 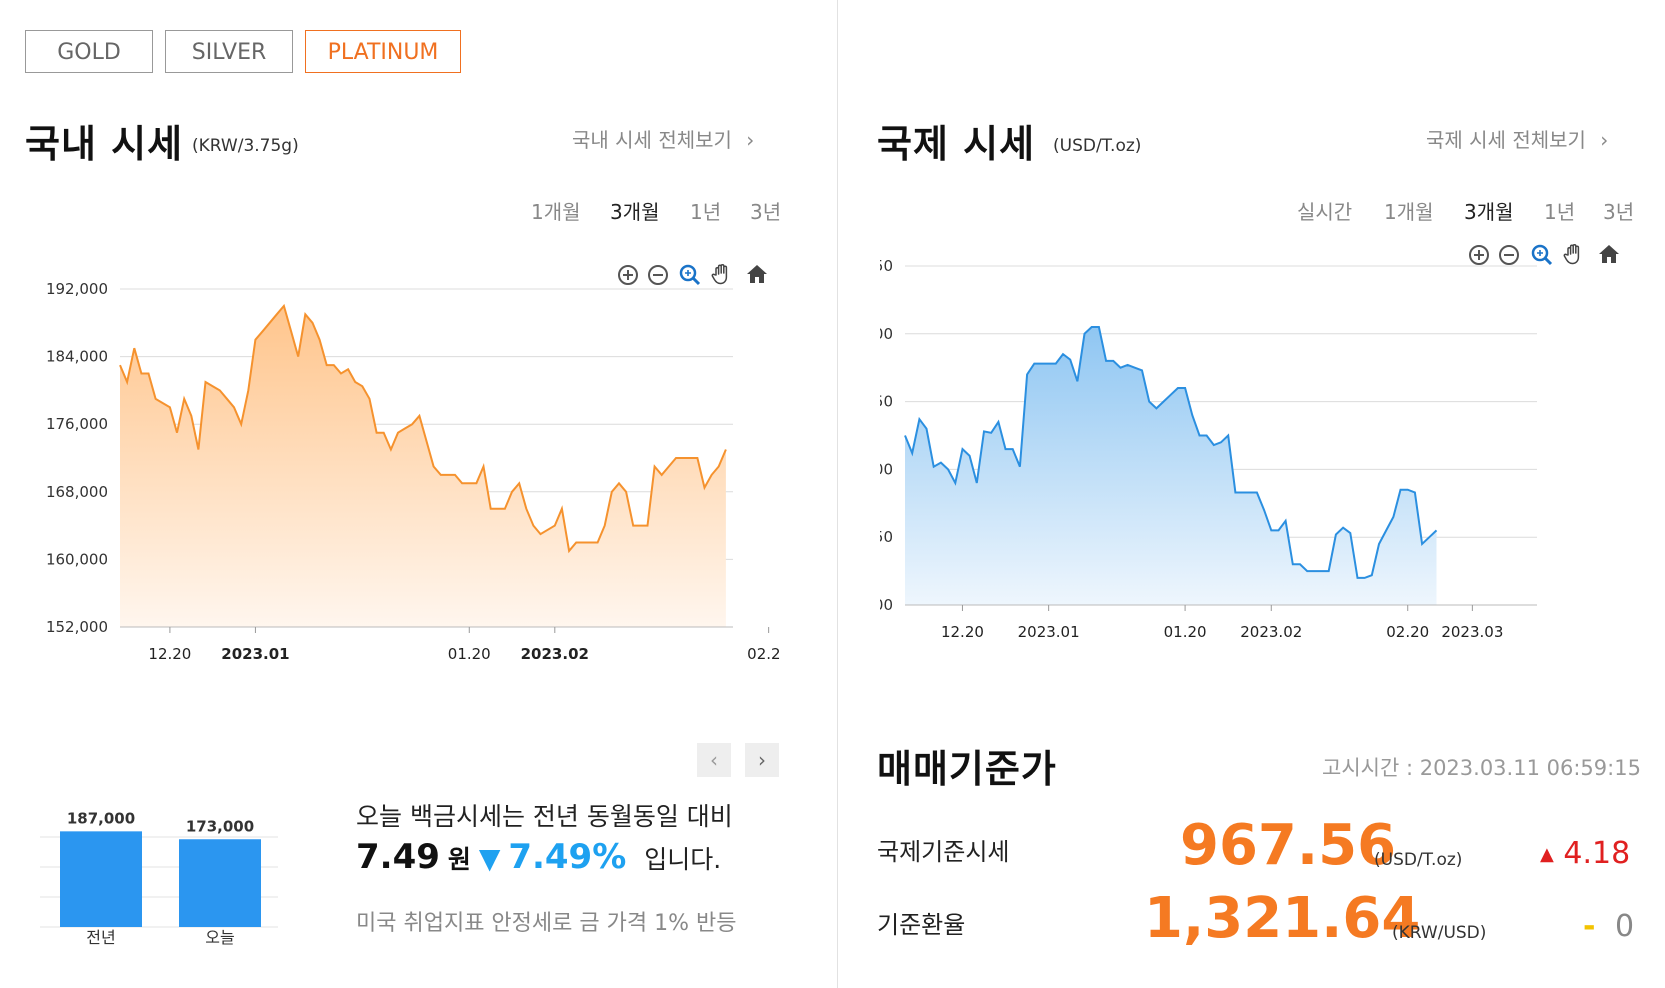 What do you see at coordinates (921, 925) in the screenshot?
I see `fx-rate-label: 기준환율` at bounding box center [921, 925].